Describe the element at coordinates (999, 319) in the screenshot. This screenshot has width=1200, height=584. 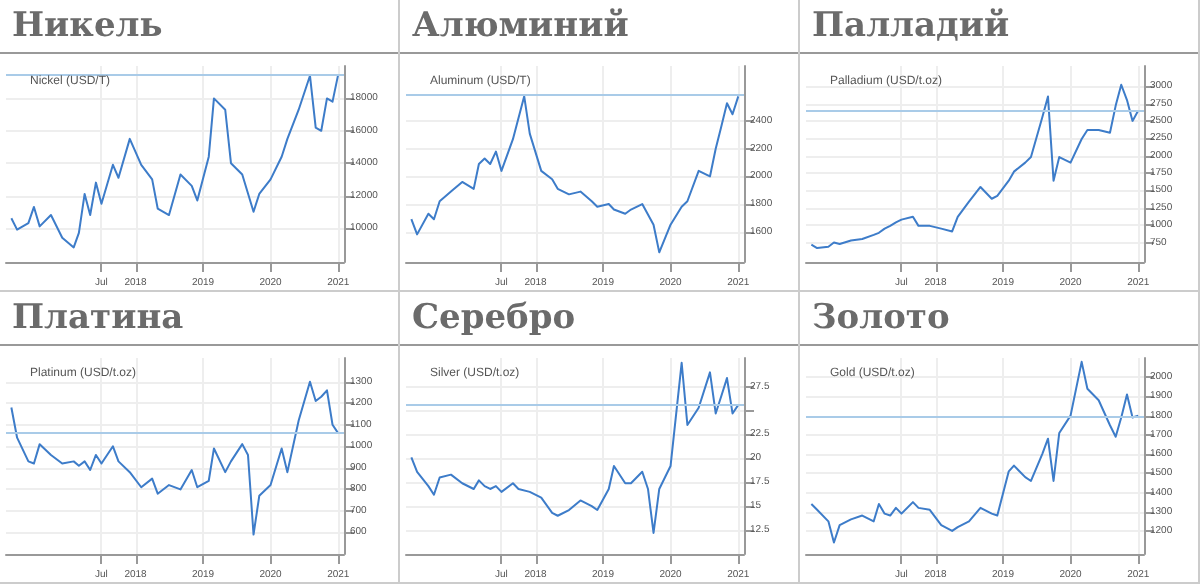
I see `chart-title: Золото` at that location.